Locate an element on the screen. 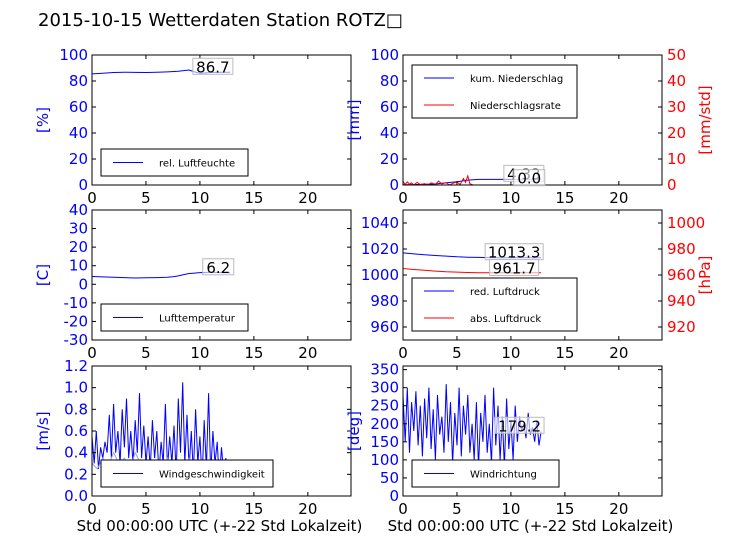  legend-label: Windgeschwindigkeit is located at coordinates (212, 475).